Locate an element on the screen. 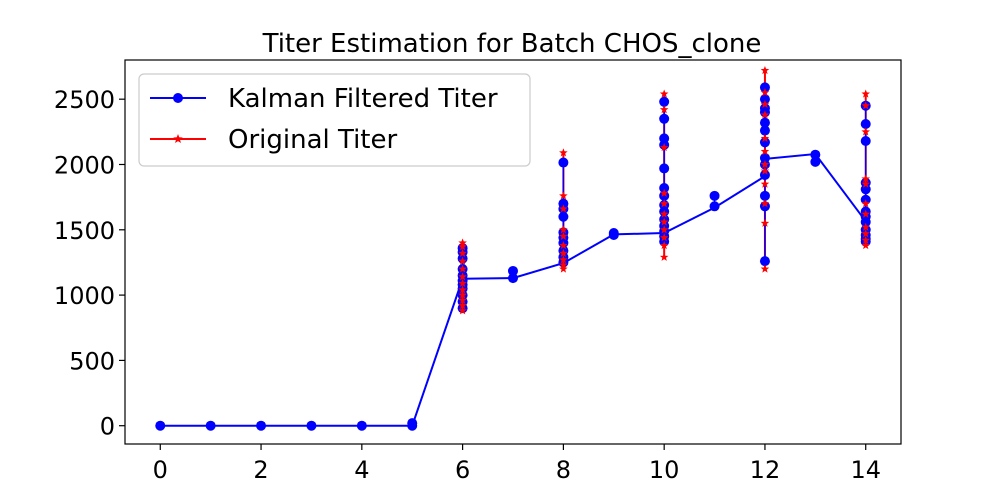  x-axis: 0 2 4 6 8 10 12 14 is located at coordinates (517, 464).